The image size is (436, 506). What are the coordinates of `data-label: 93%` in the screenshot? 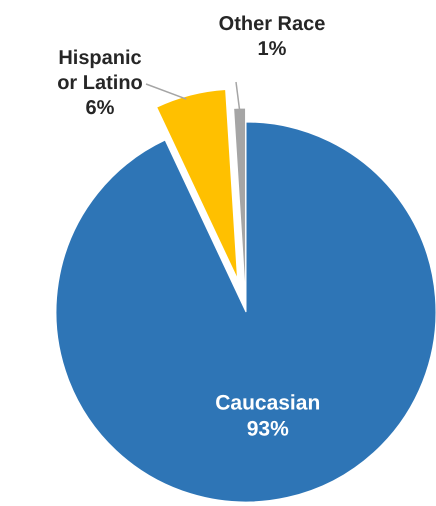 It's located at (268, 428).